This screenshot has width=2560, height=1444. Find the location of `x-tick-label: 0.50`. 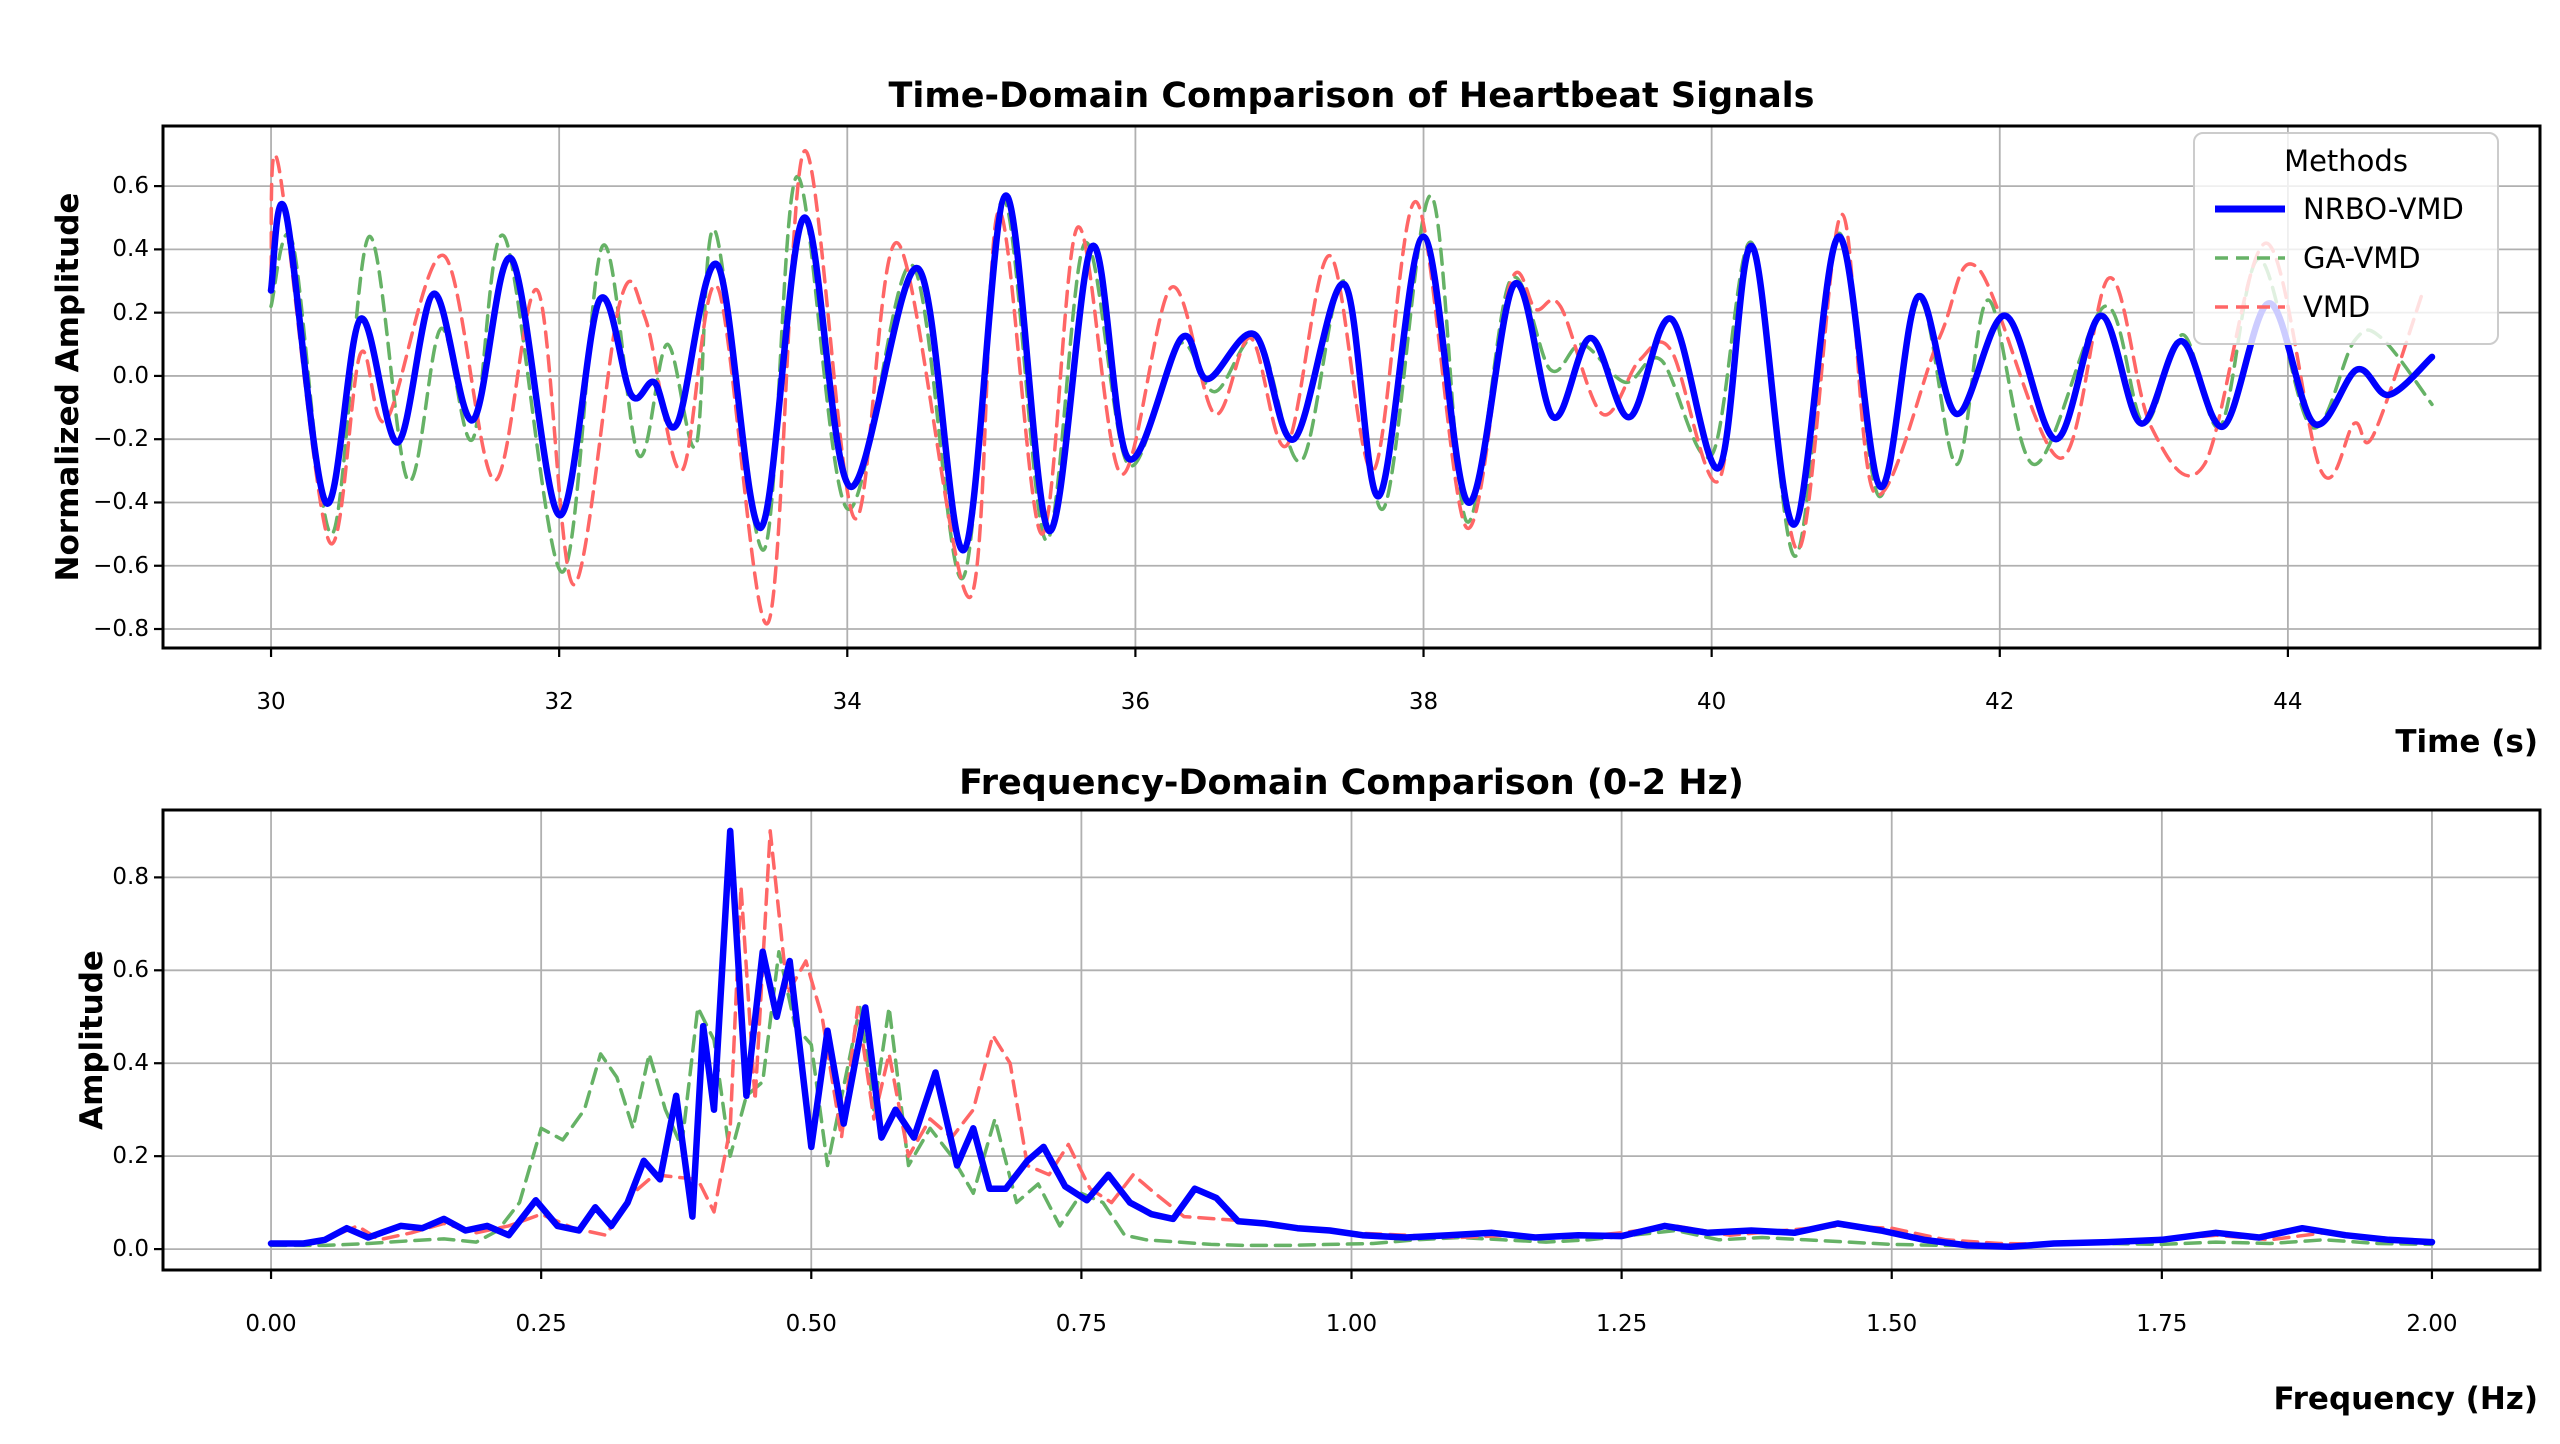

x-tick-label: 0.50 is located at coordinates (811, 1324).